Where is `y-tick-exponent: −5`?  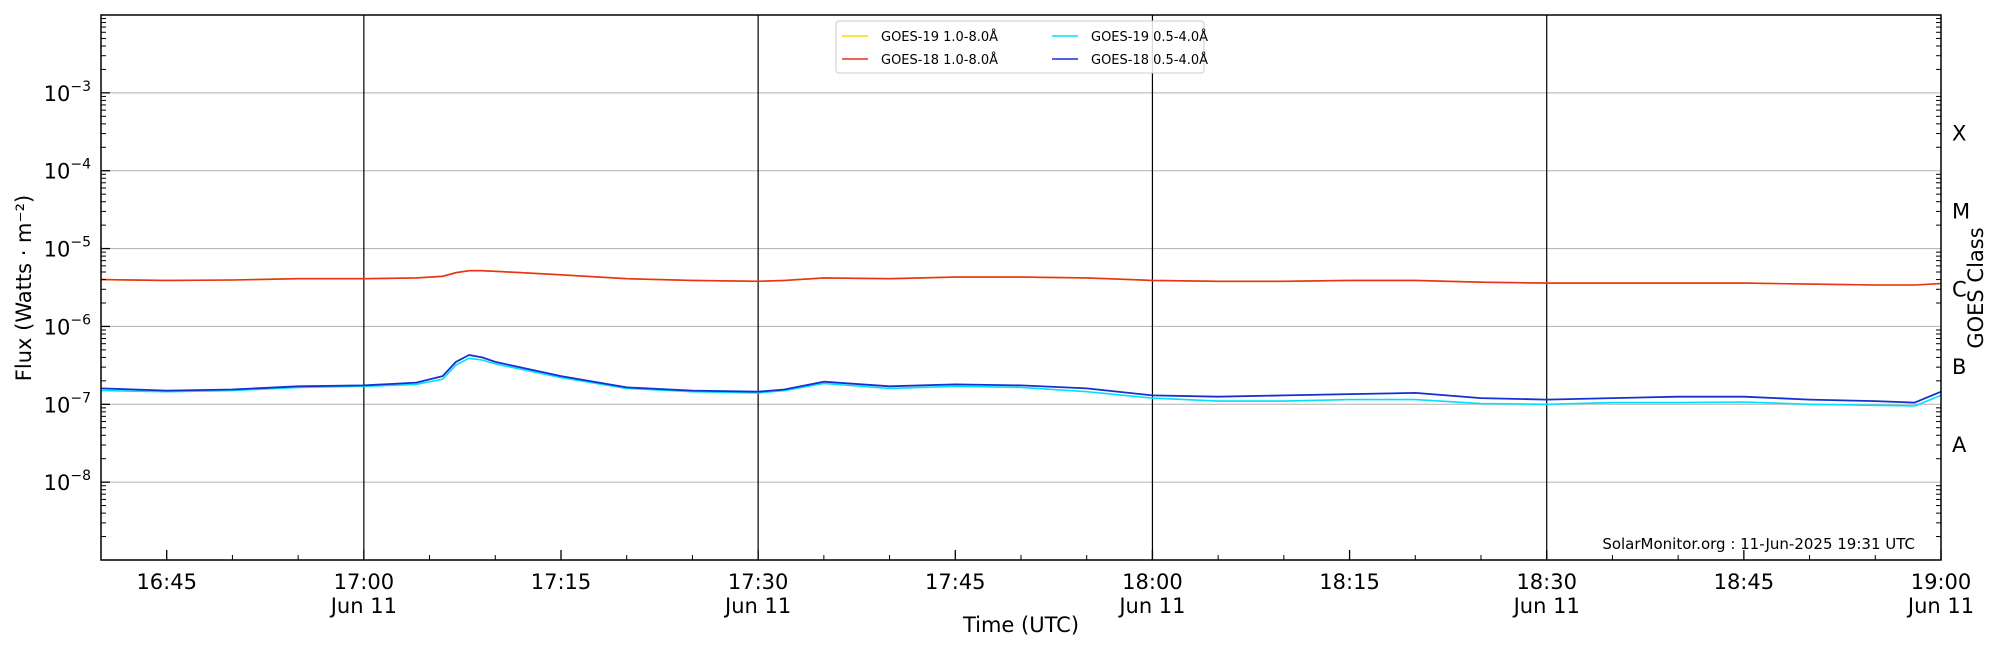
y-tick-exponent: −5 is located at coordinates (80, 243).